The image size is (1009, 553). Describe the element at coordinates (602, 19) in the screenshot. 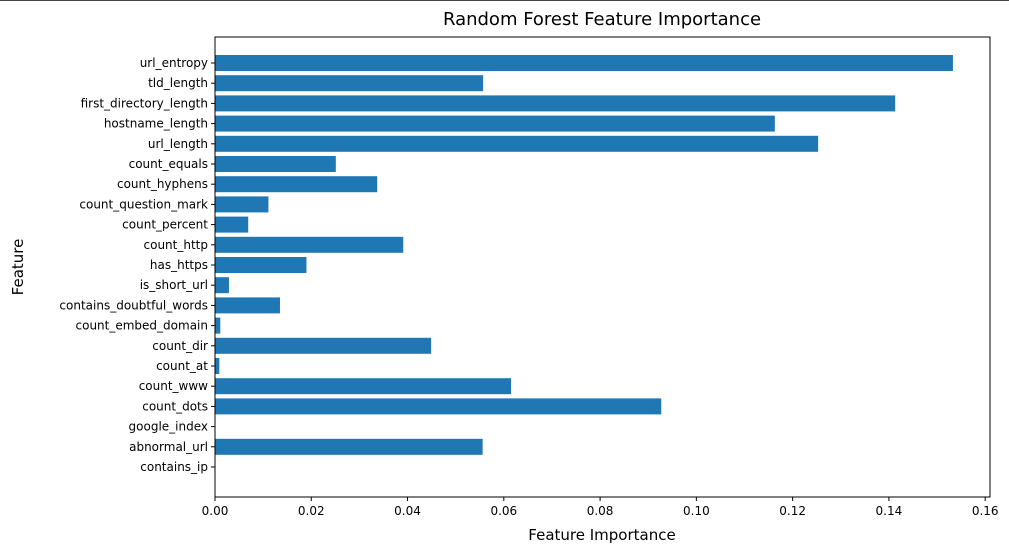

I see `chart-title: Random Forest Feature Importance` at that location.